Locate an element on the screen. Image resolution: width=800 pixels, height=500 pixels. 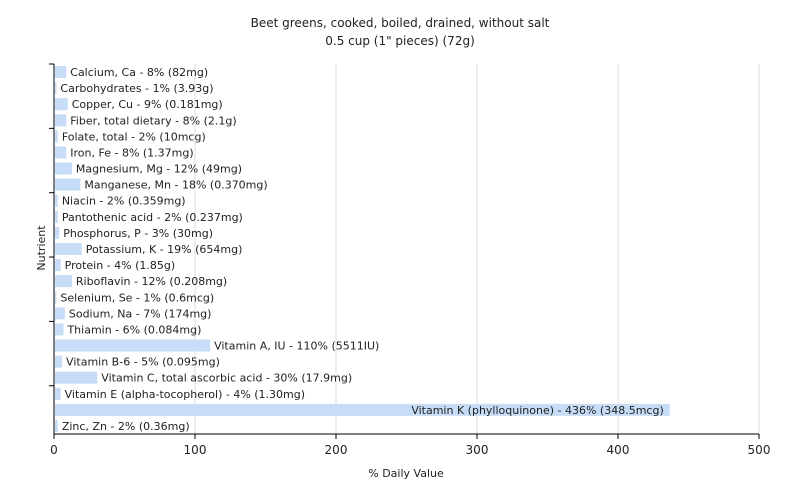
bar-label: Carbohydrates - 1% (3.93g) is located at coordinates (136, 88).